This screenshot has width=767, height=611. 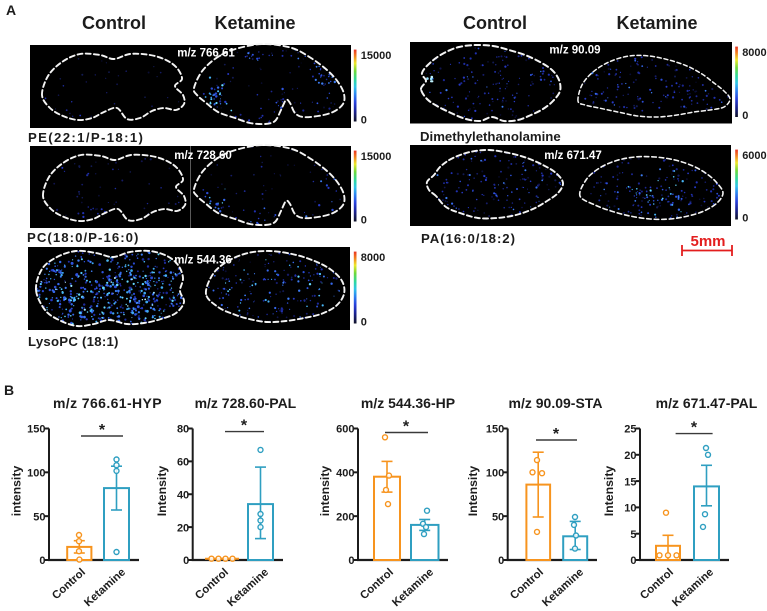 I want to click on svg-text: PC(18:0/P-16:0), so click(x=83, y=237).